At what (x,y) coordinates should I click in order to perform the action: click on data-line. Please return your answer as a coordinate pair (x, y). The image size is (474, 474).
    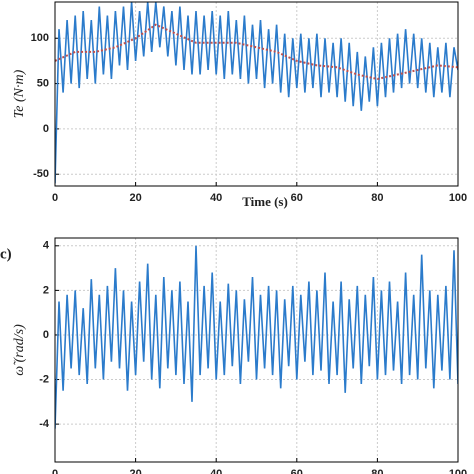
    Looking at the image, I should click on (256, 52).